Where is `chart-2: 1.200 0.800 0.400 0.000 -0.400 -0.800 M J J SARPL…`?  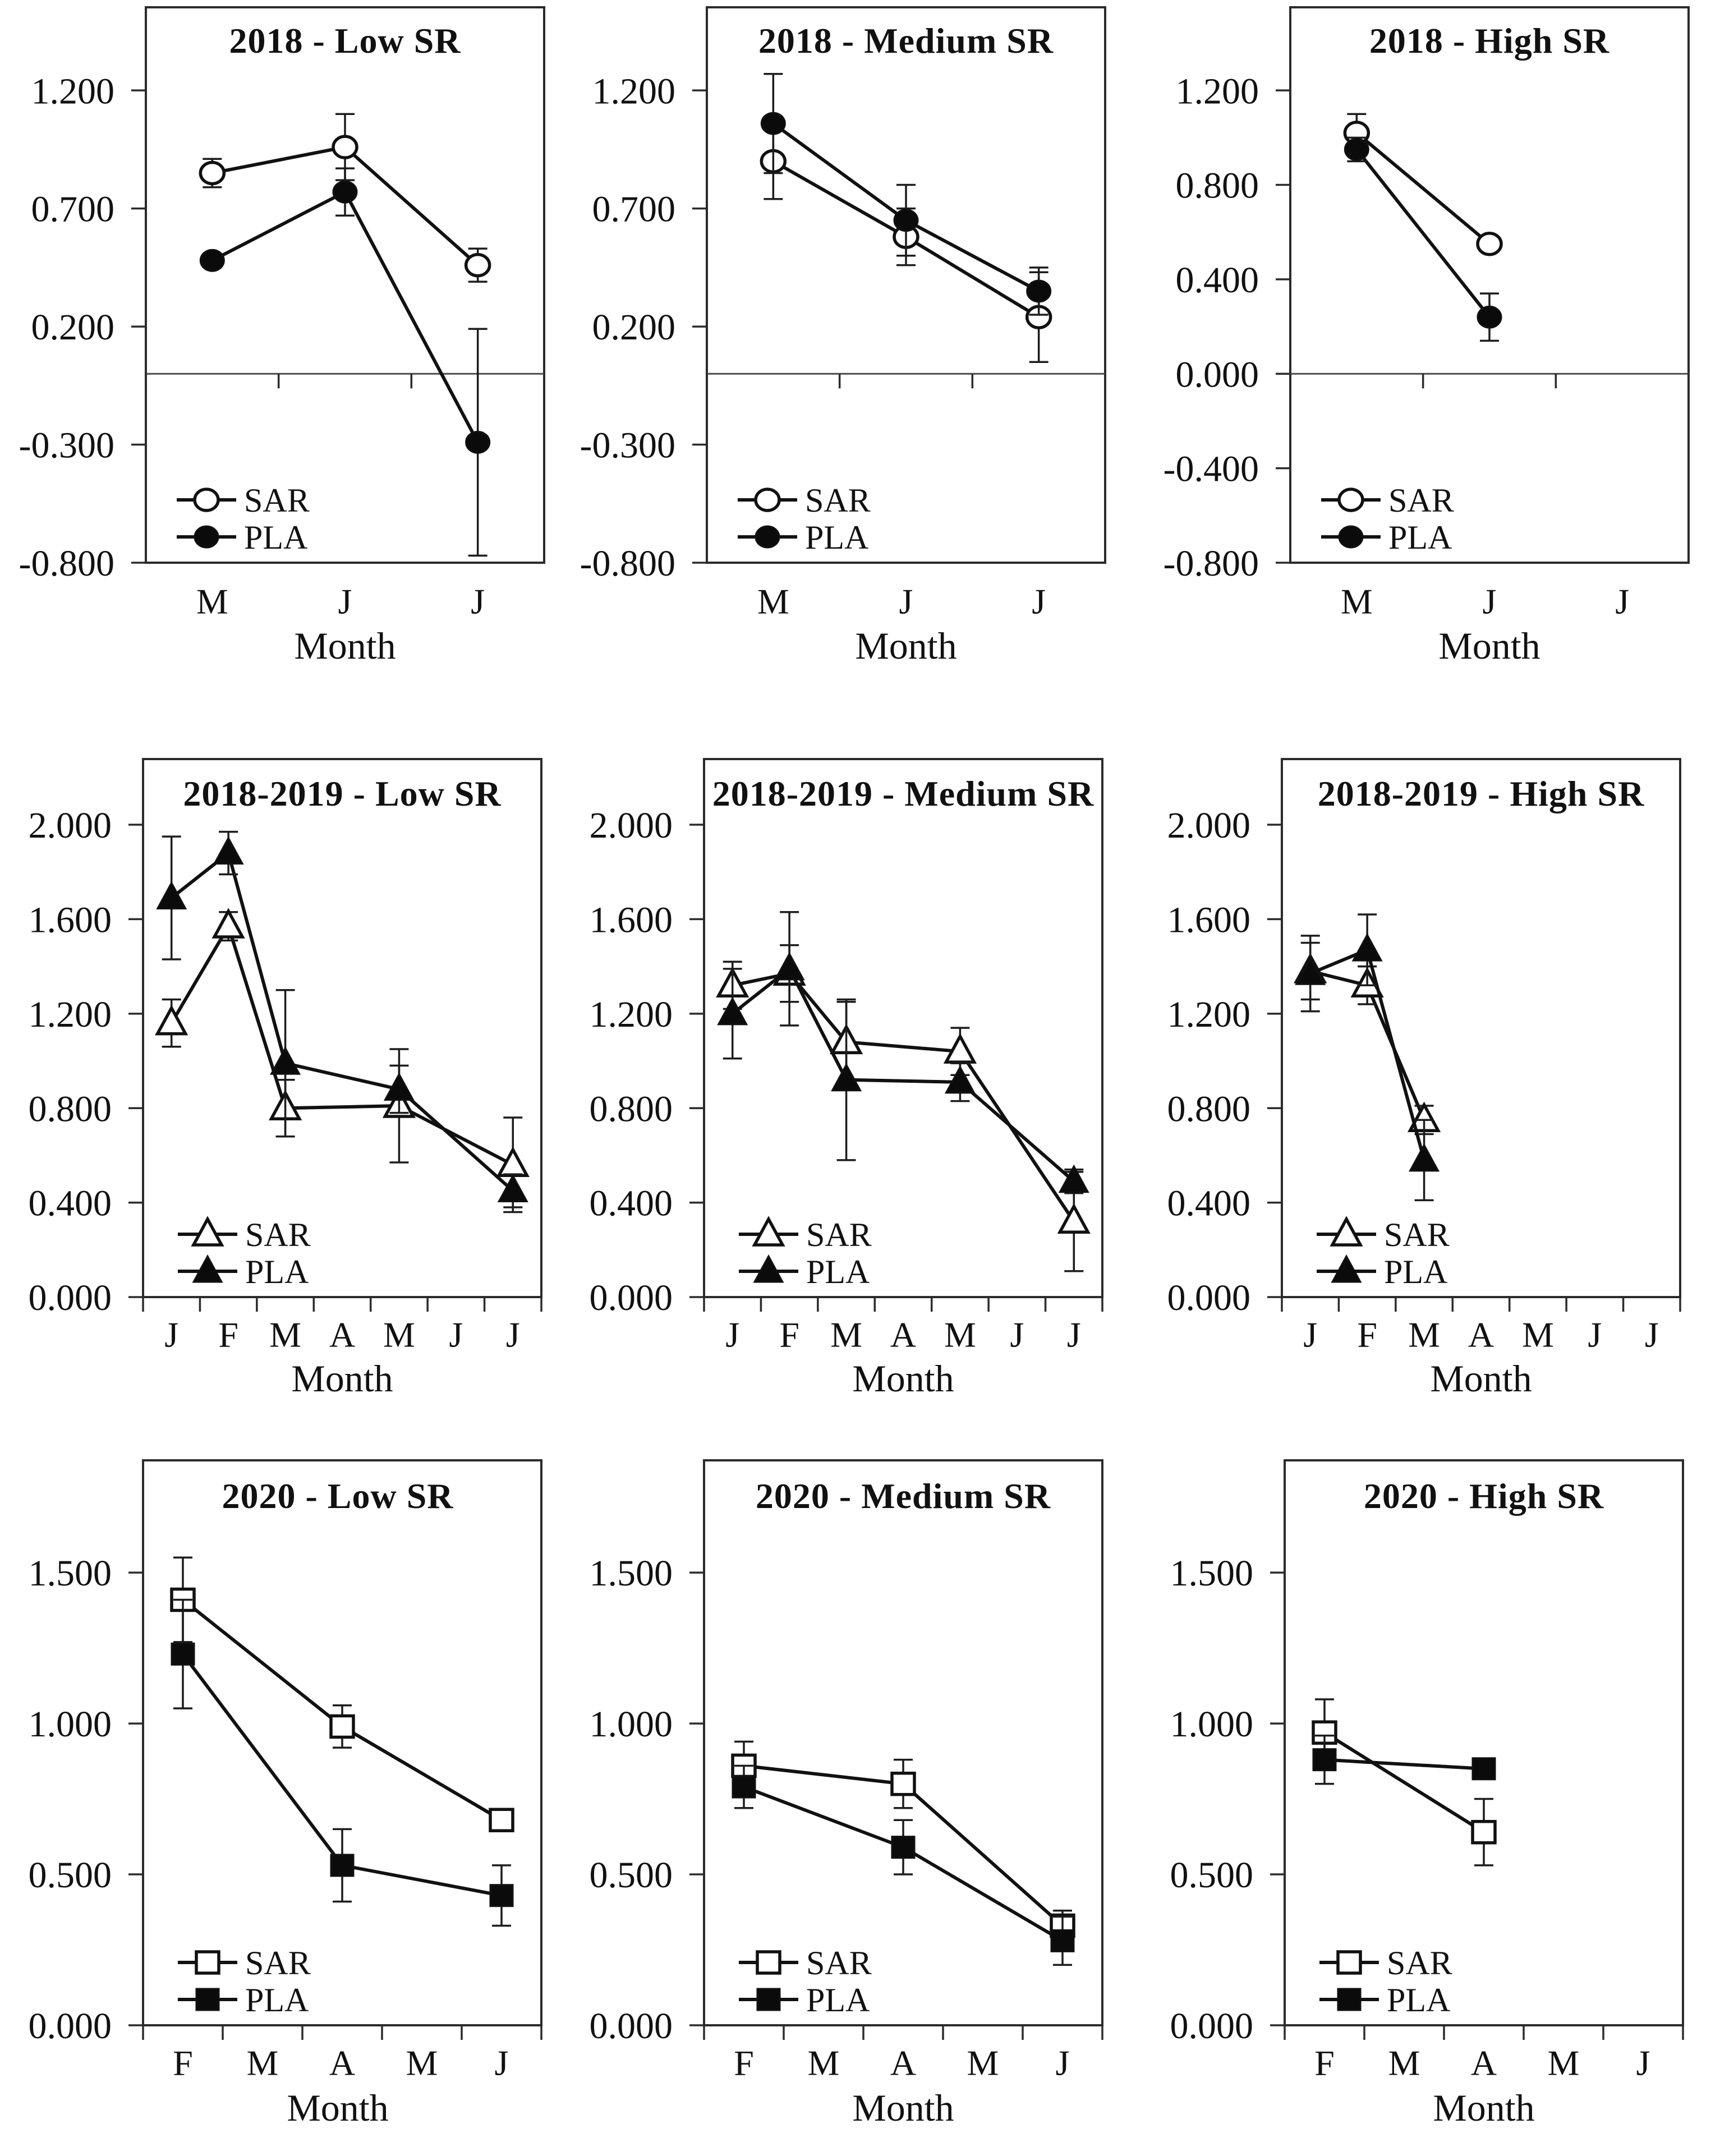 chart-2: 1.200 0.800 0.400 0.000 -0.400 -0.800 M J J SARPL… is located at coordinates (1426, 313).